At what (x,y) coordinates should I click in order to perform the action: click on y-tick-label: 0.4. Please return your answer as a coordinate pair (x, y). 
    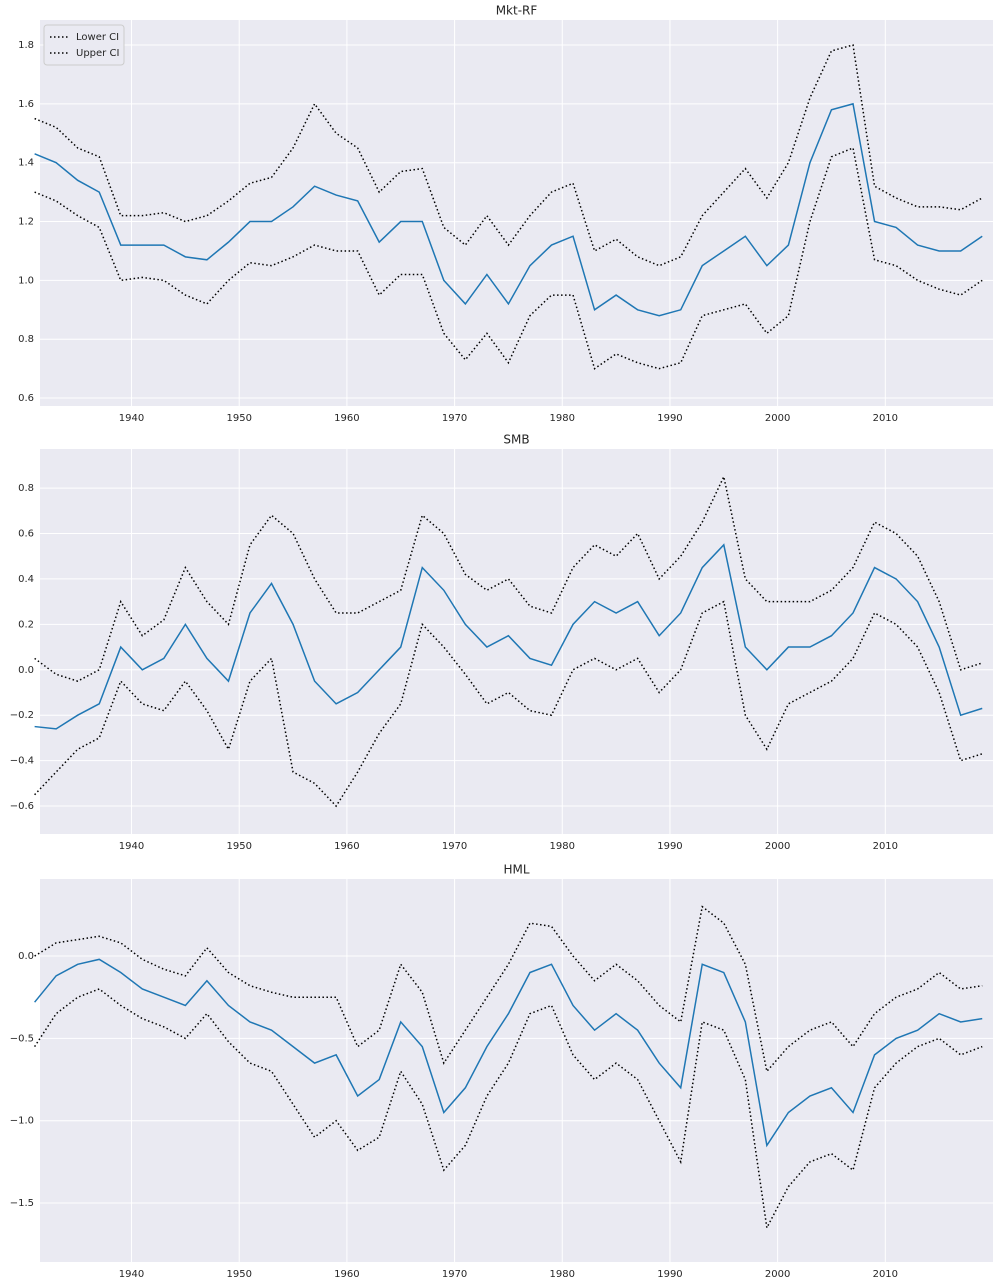
    Looking at the image, I should click on (26, 579).